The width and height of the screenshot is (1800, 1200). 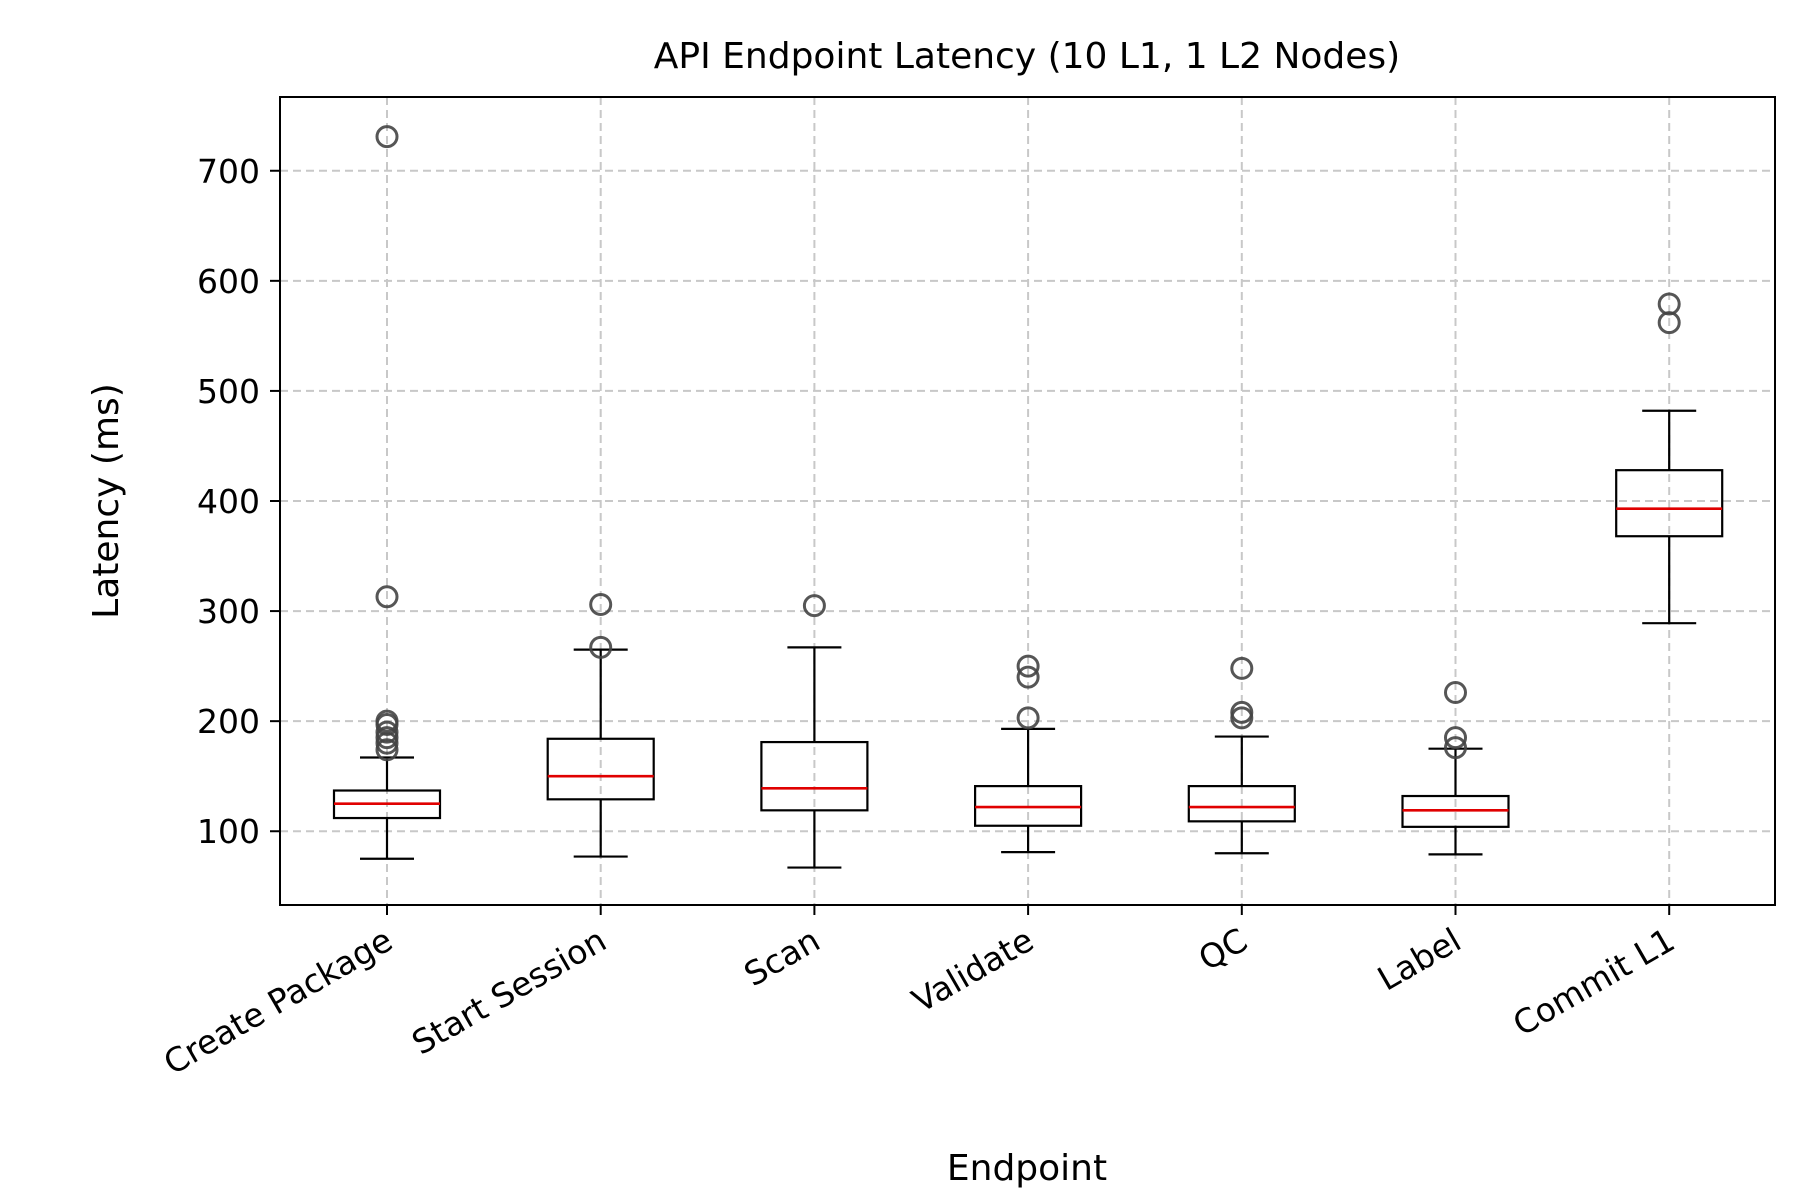 I want to click on y-tick-label: 500, so click(x=228, y=391).